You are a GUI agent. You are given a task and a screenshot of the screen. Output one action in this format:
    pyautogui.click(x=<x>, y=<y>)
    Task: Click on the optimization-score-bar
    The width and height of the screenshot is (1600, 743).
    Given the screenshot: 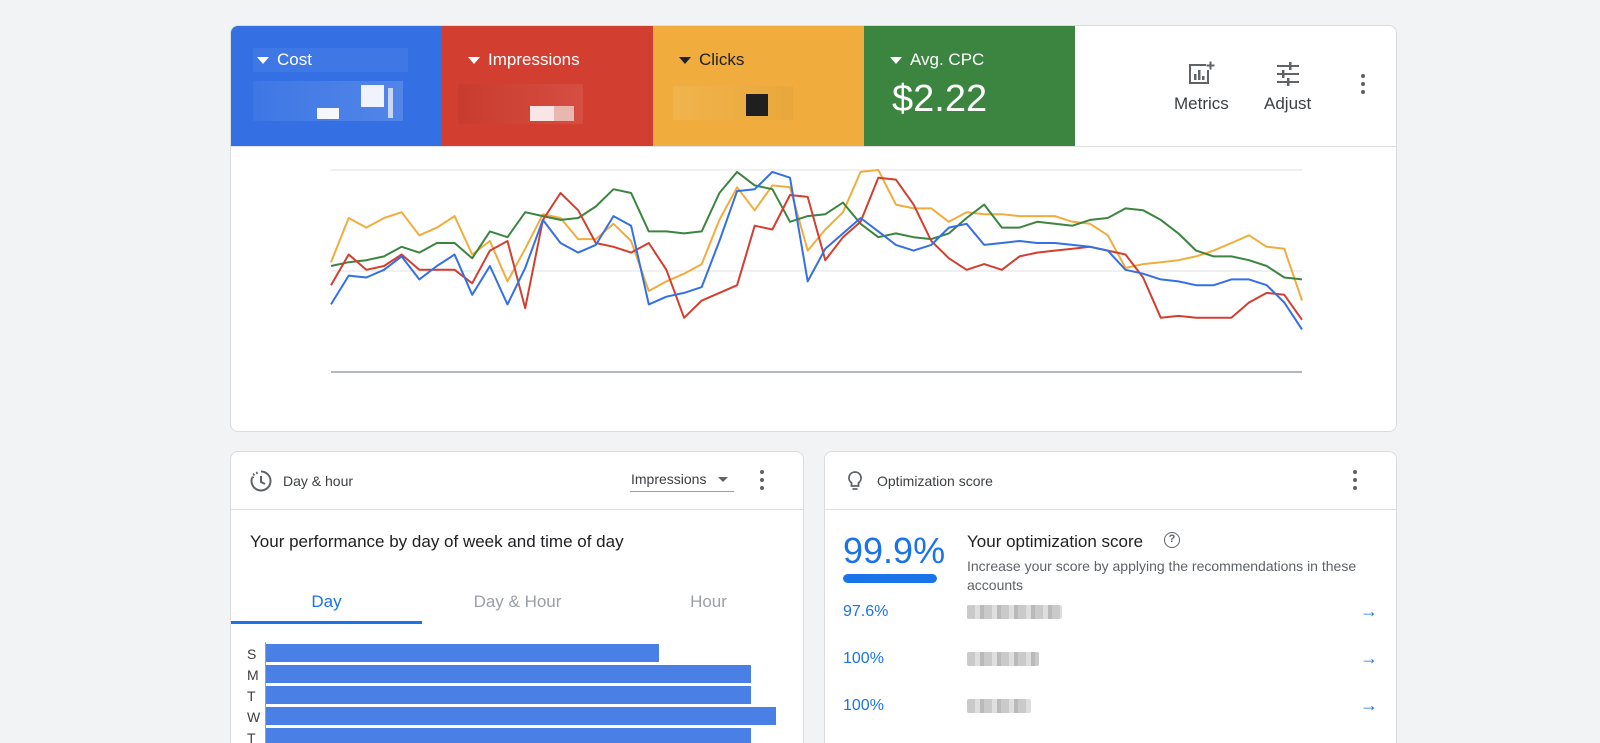 What is the action you would take?
    pyautogui.click(x=890, y=578)
    